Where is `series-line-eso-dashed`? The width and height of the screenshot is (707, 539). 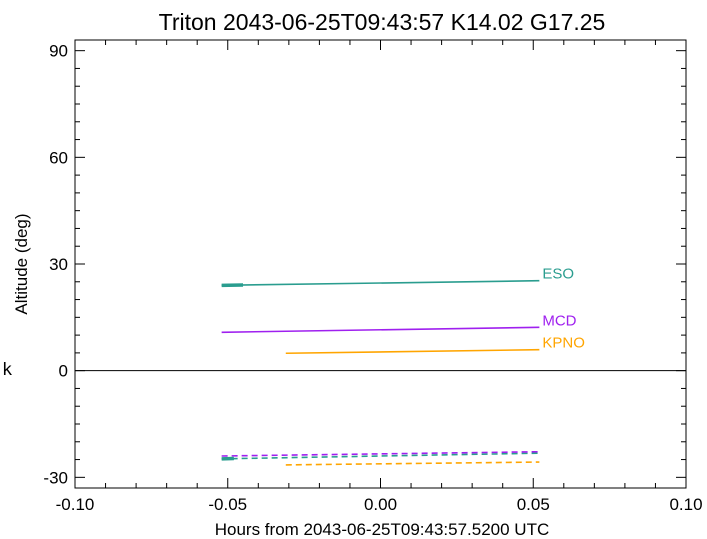
series-line-eso-dashed is located at coordinates (380, 456).